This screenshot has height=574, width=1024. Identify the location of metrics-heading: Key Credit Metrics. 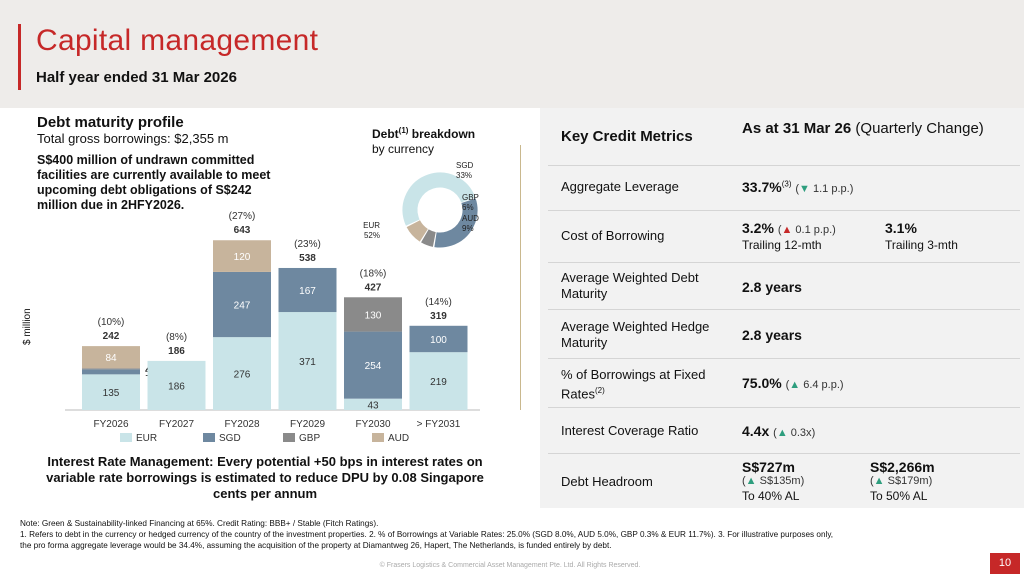
(627, 136).